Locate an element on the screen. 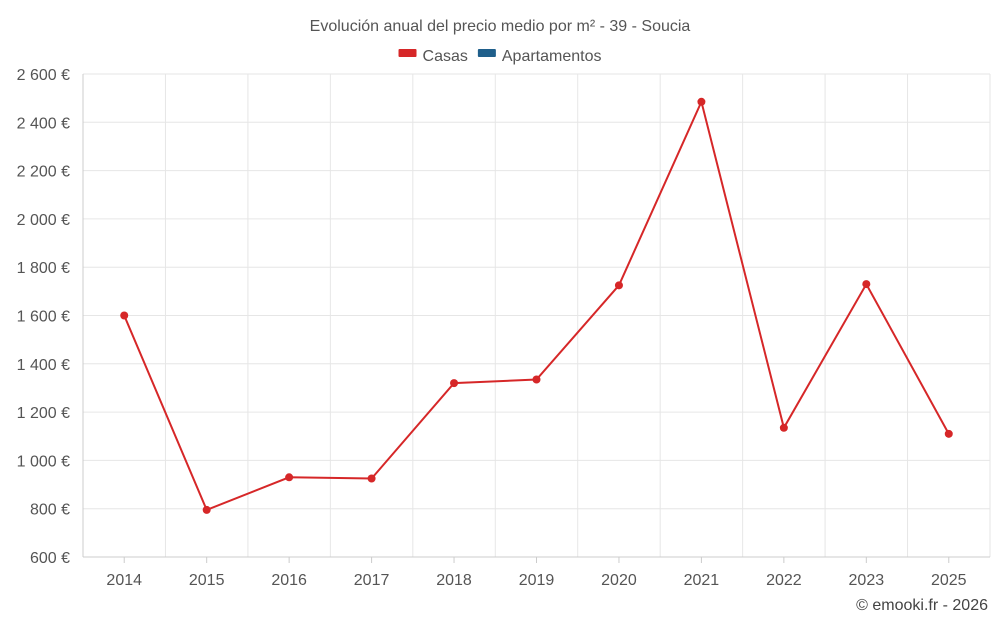 This screenshot has width=1000, height=625. y-tick-label: 2 200 € is located at coordinates (43, 172).